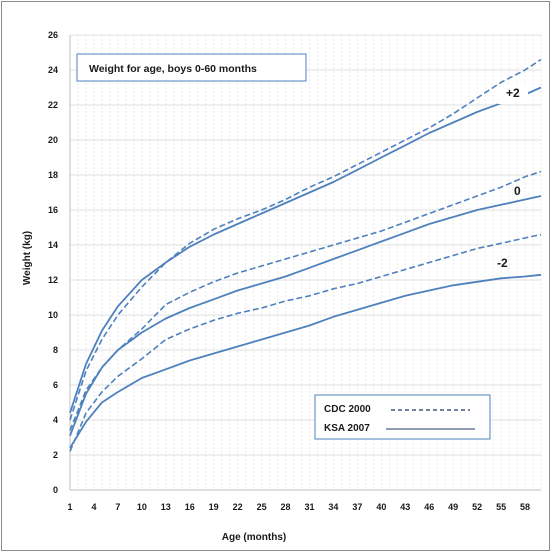 Image resolution: width=553 pixels, height=555 pixels. I want to click on x-tick-label: 43, so click(405, 507).